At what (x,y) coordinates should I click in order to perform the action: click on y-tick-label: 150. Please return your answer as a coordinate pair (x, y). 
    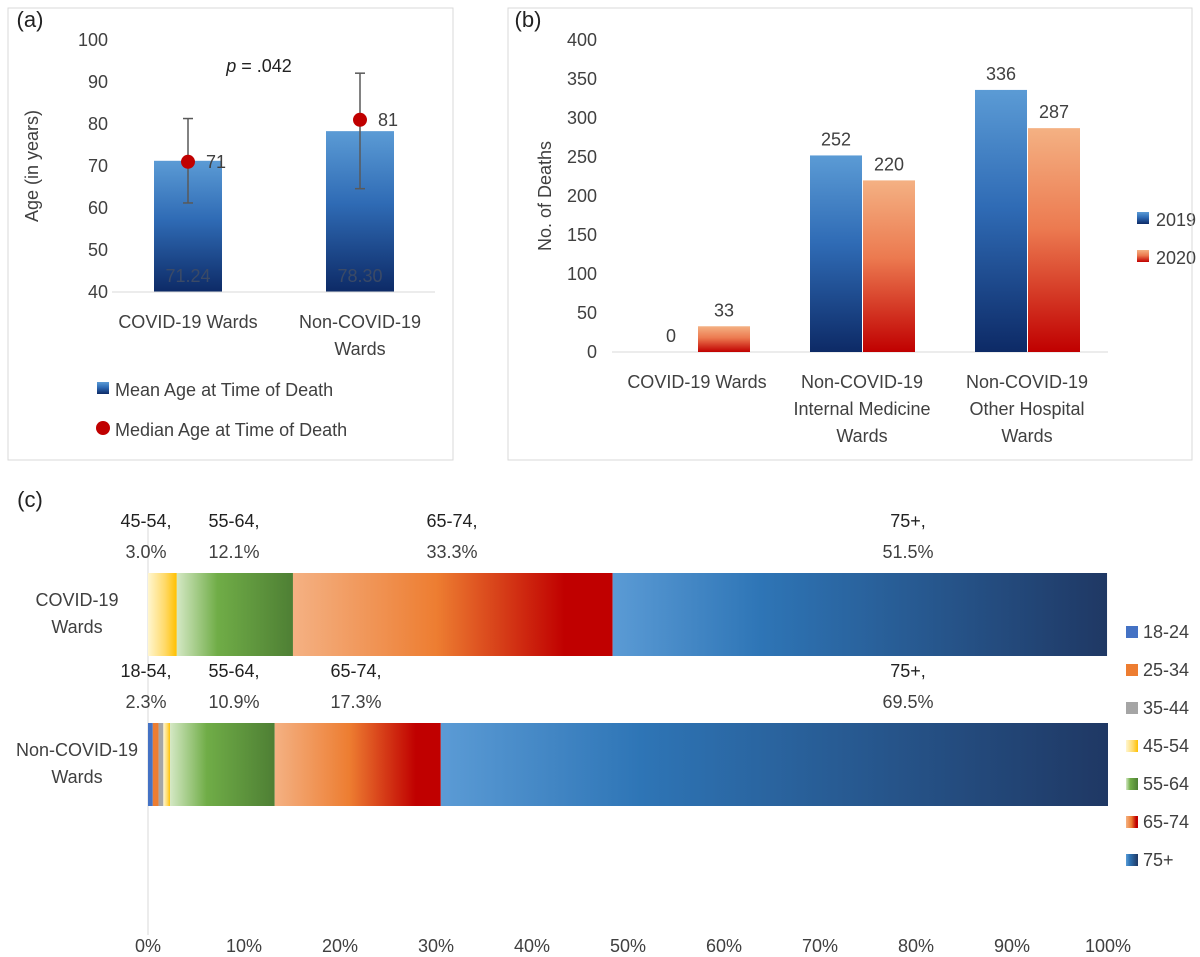
    Looking at the image, I should click on (582, 235).